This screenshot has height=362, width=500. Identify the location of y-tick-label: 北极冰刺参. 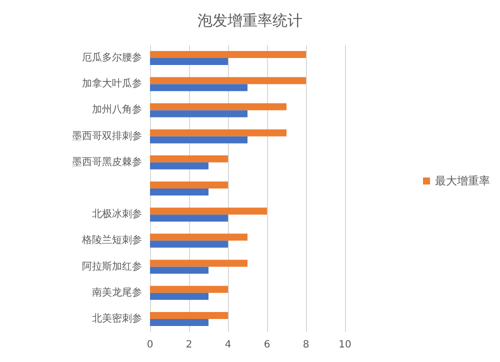
(117, 214).